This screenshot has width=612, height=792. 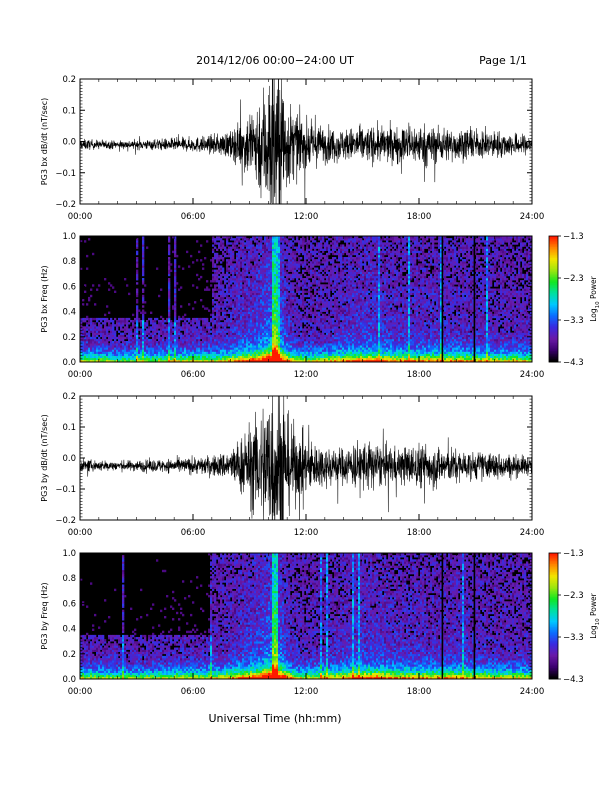 What do you see at coordinates (573, 321) in the screenshot?
I see `colorbar-tick-label: −3.3` at bounding box center [573, 321].